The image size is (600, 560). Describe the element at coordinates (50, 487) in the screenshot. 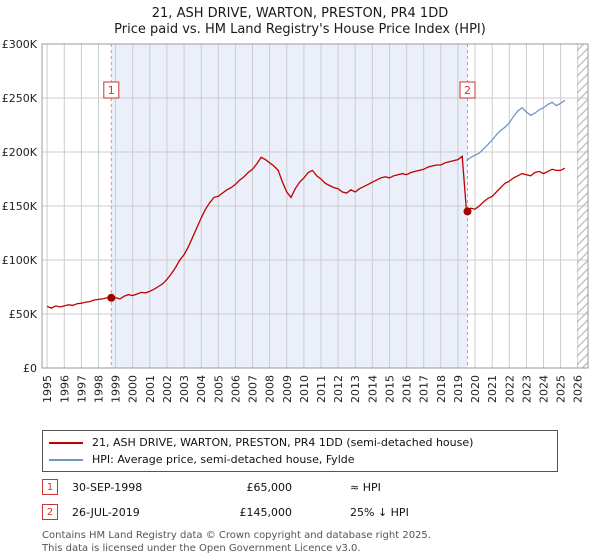

I see `sale-1-marker-box: 1` at that location.